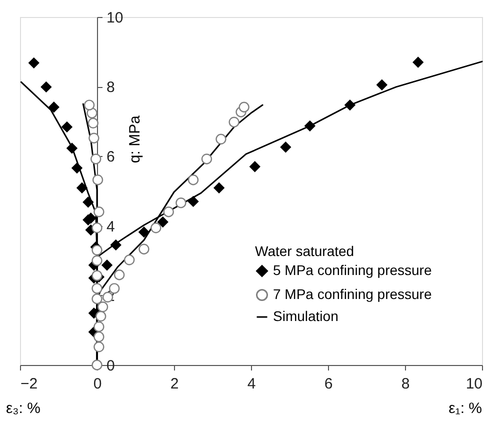  What do you see at coordinates (110, 157) in the screenshot?
I see `y-tick-label: 6` at bounding box center [110, 157].